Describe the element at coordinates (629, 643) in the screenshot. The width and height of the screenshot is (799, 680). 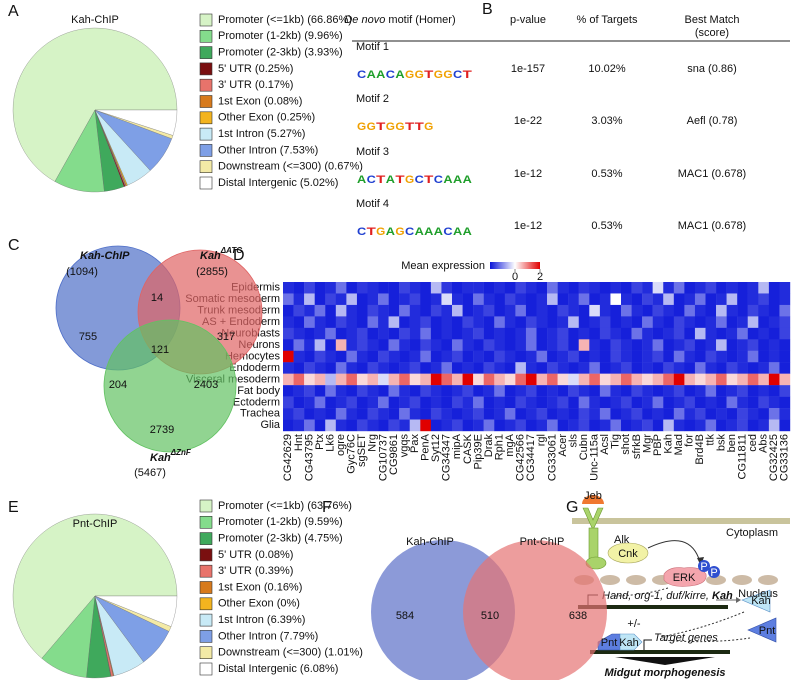
I see `protein-label: Kah` at that location.